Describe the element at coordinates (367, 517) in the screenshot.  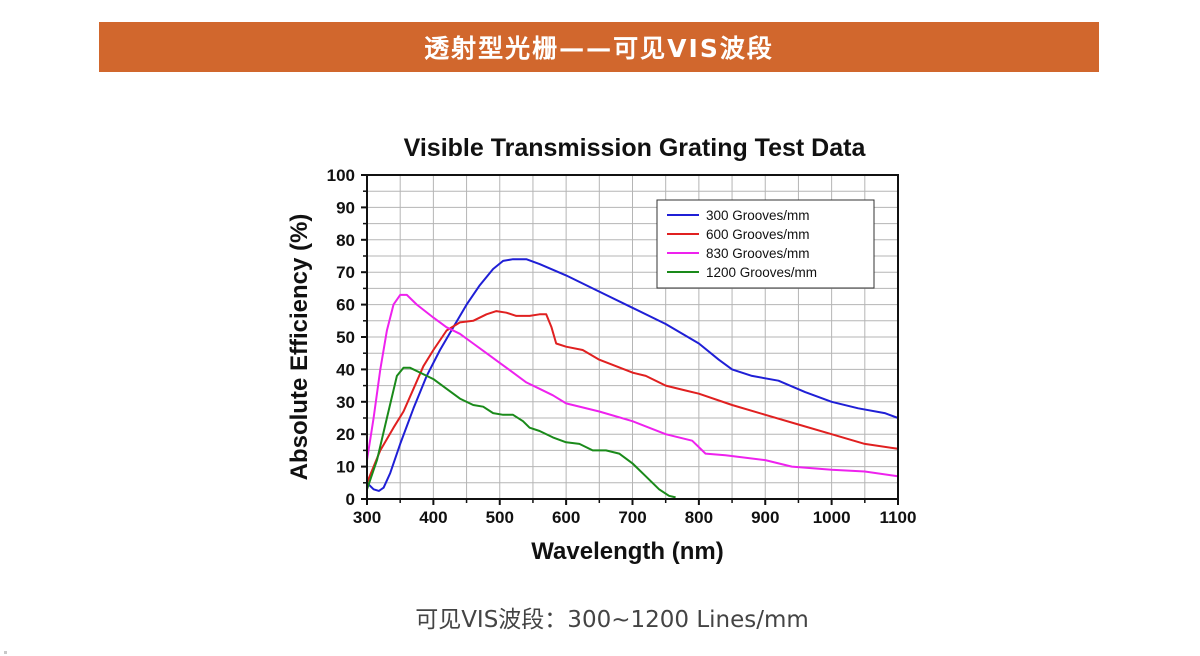
I see `x-tick-label: 300` at that location.